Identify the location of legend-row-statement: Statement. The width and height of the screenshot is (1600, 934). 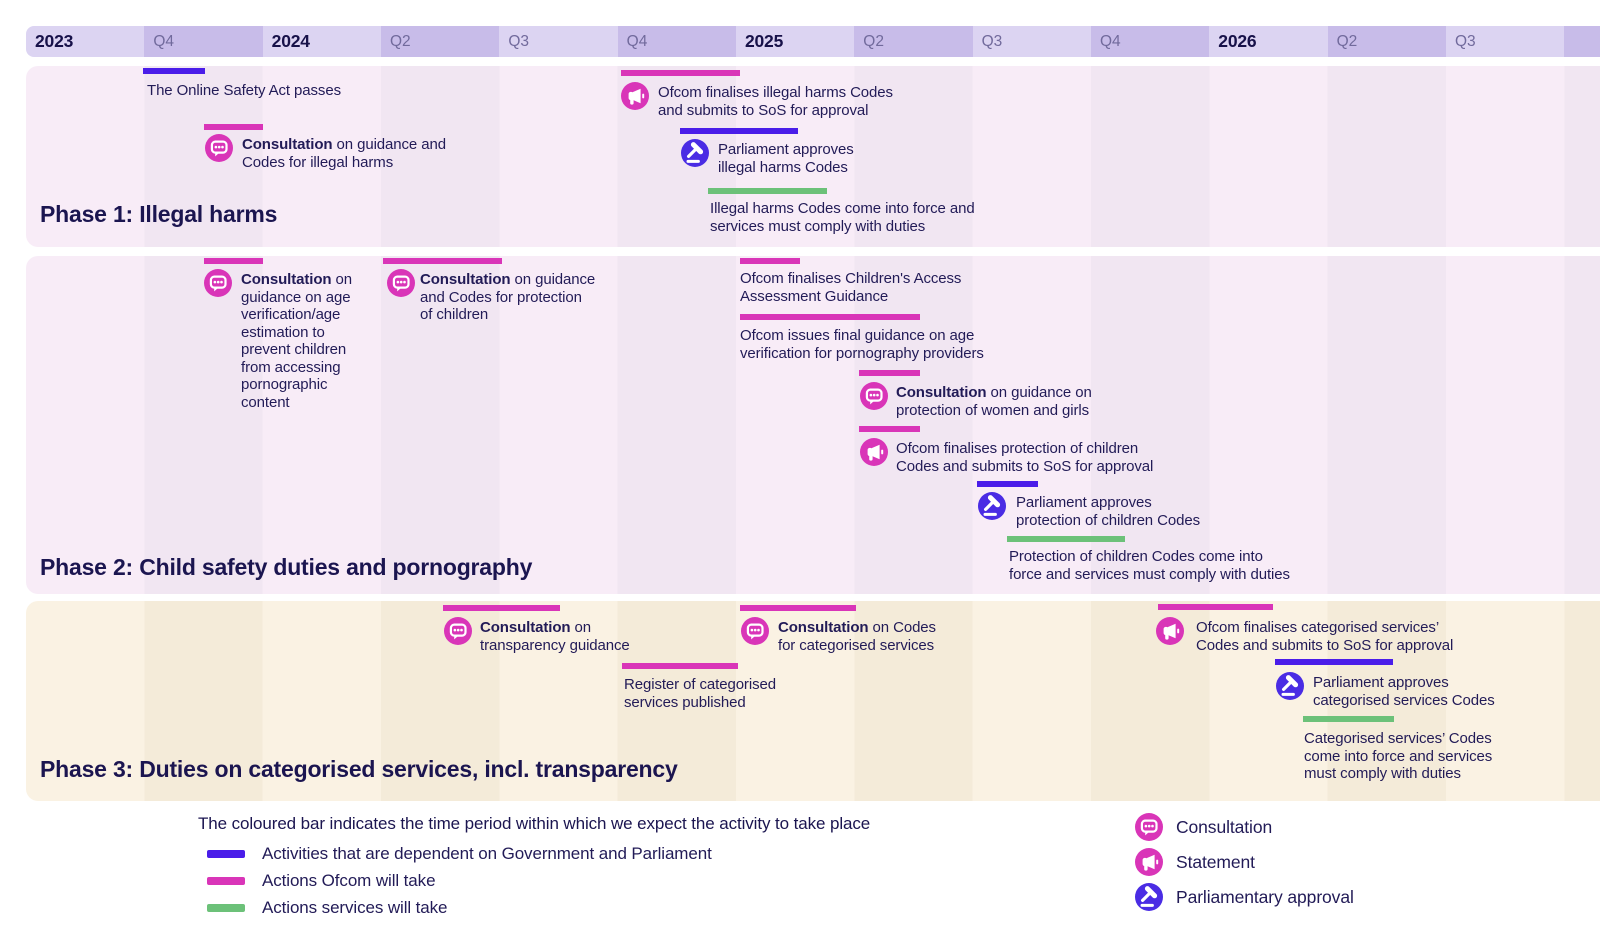
(1195, 862).